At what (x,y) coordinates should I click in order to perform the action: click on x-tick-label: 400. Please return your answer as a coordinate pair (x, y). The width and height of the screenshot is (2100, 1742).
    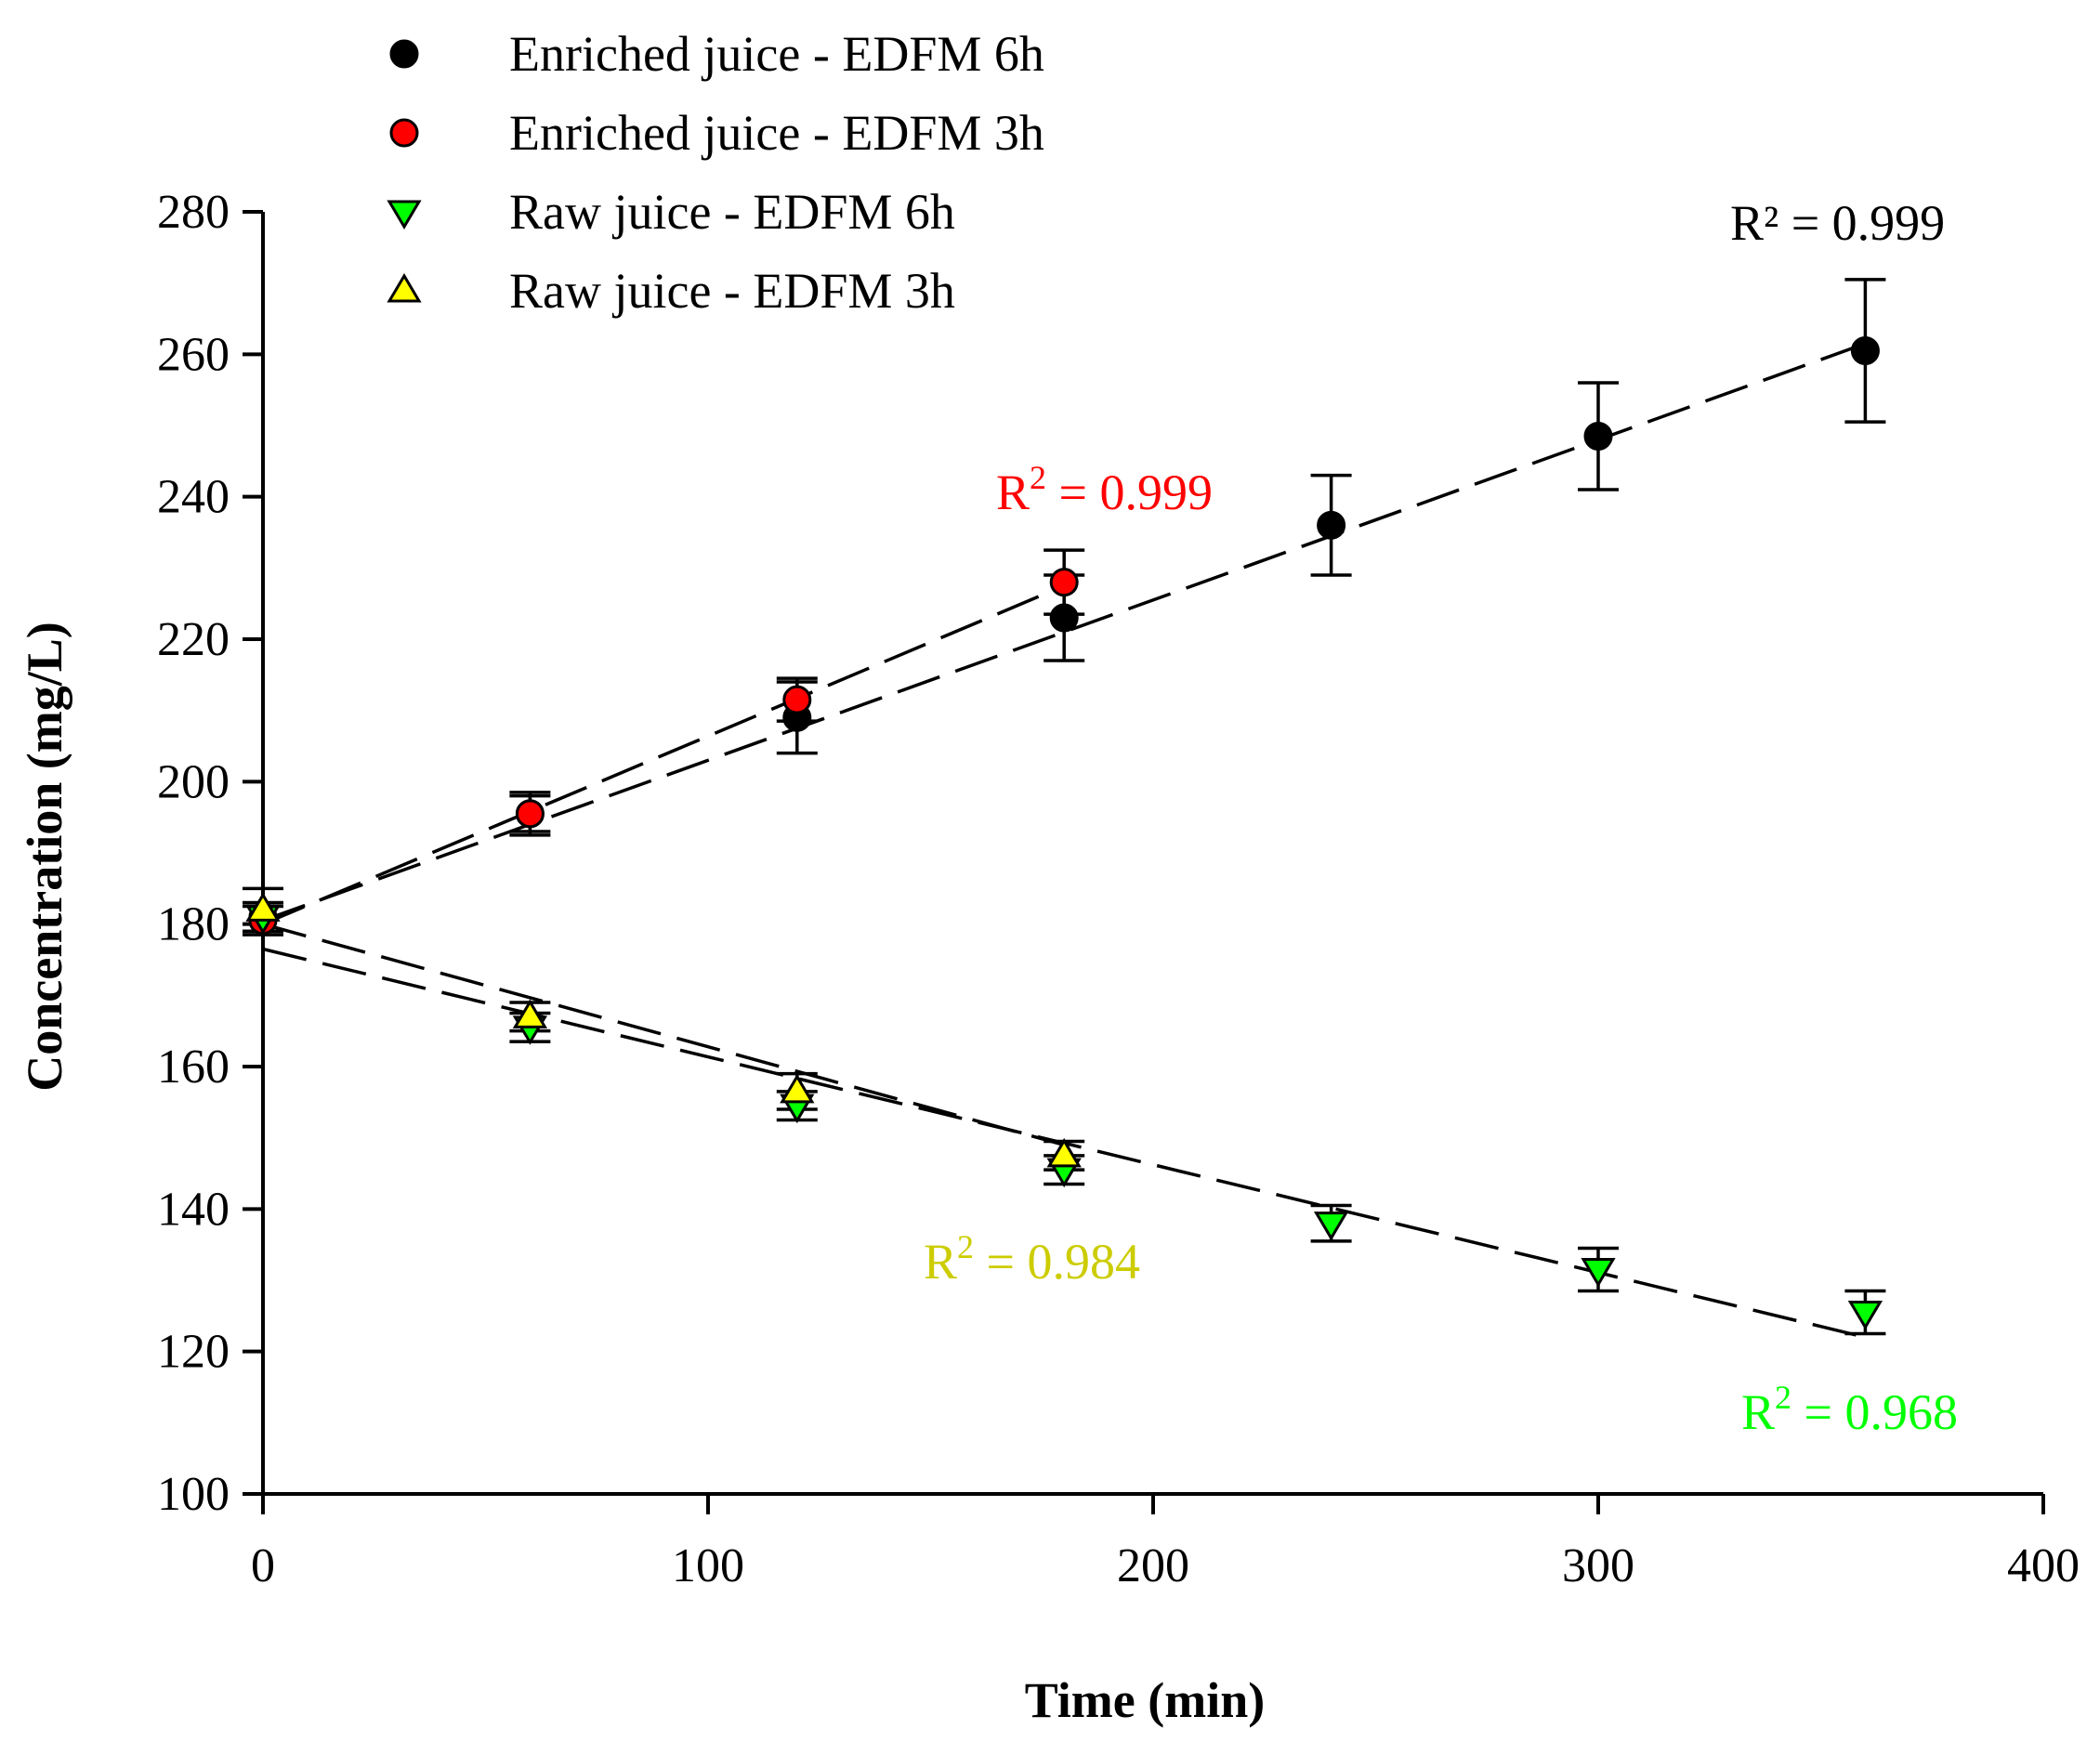
    Looking at the image, I should click on (2043, 1565).